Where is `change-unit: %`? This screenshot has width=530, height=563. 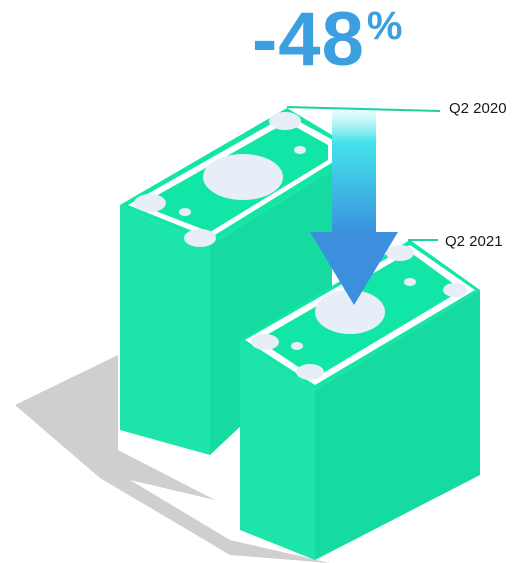
change-unit: % is located at coordinates (384, 26).